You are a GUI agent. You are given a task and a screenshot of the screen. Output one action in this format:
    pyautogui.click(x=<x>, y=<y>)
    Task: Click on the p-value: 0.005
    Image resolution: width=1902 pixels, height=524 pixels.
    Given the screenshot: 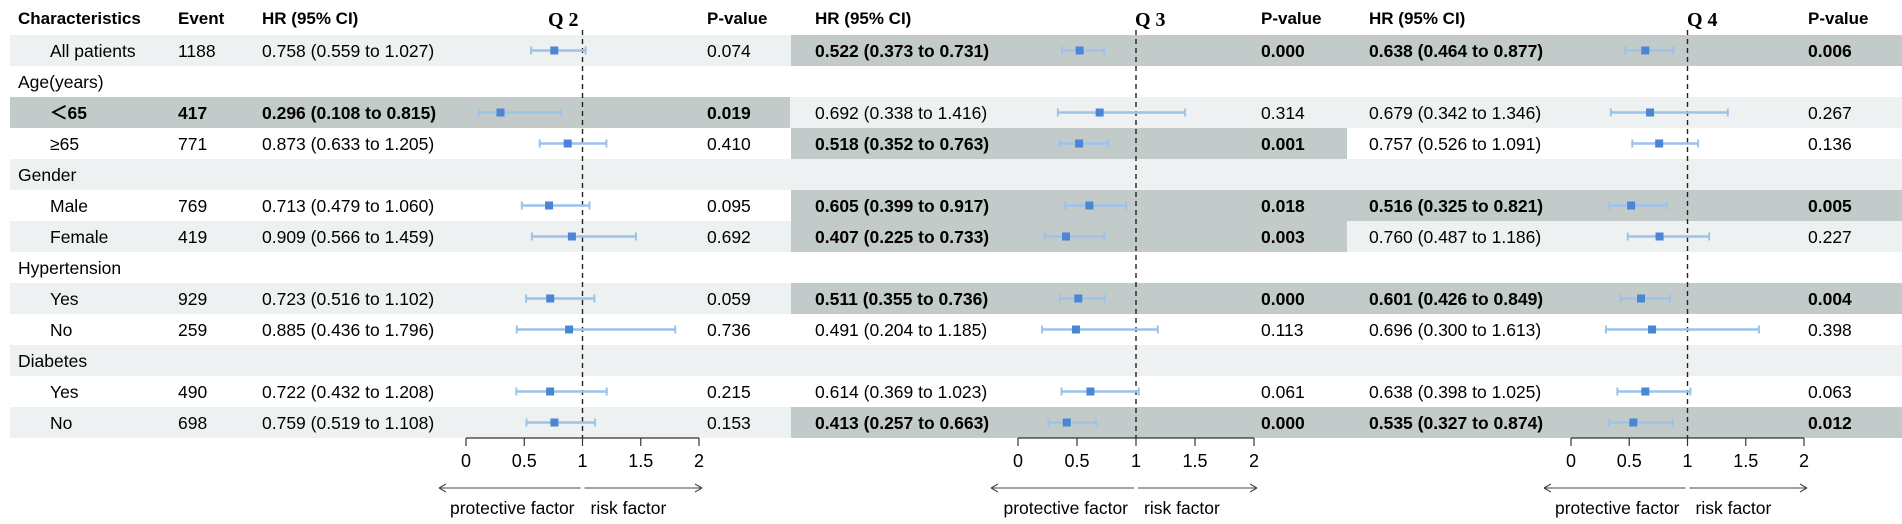 What is the action you would take?
    pyautogui.click(x=1830, y=206)
    